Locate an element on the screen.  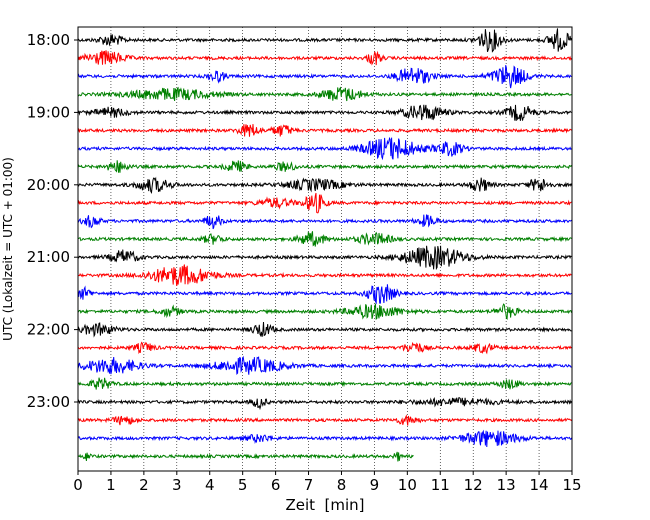
x-tick-label: 3 is located at coordinates (177, 485).